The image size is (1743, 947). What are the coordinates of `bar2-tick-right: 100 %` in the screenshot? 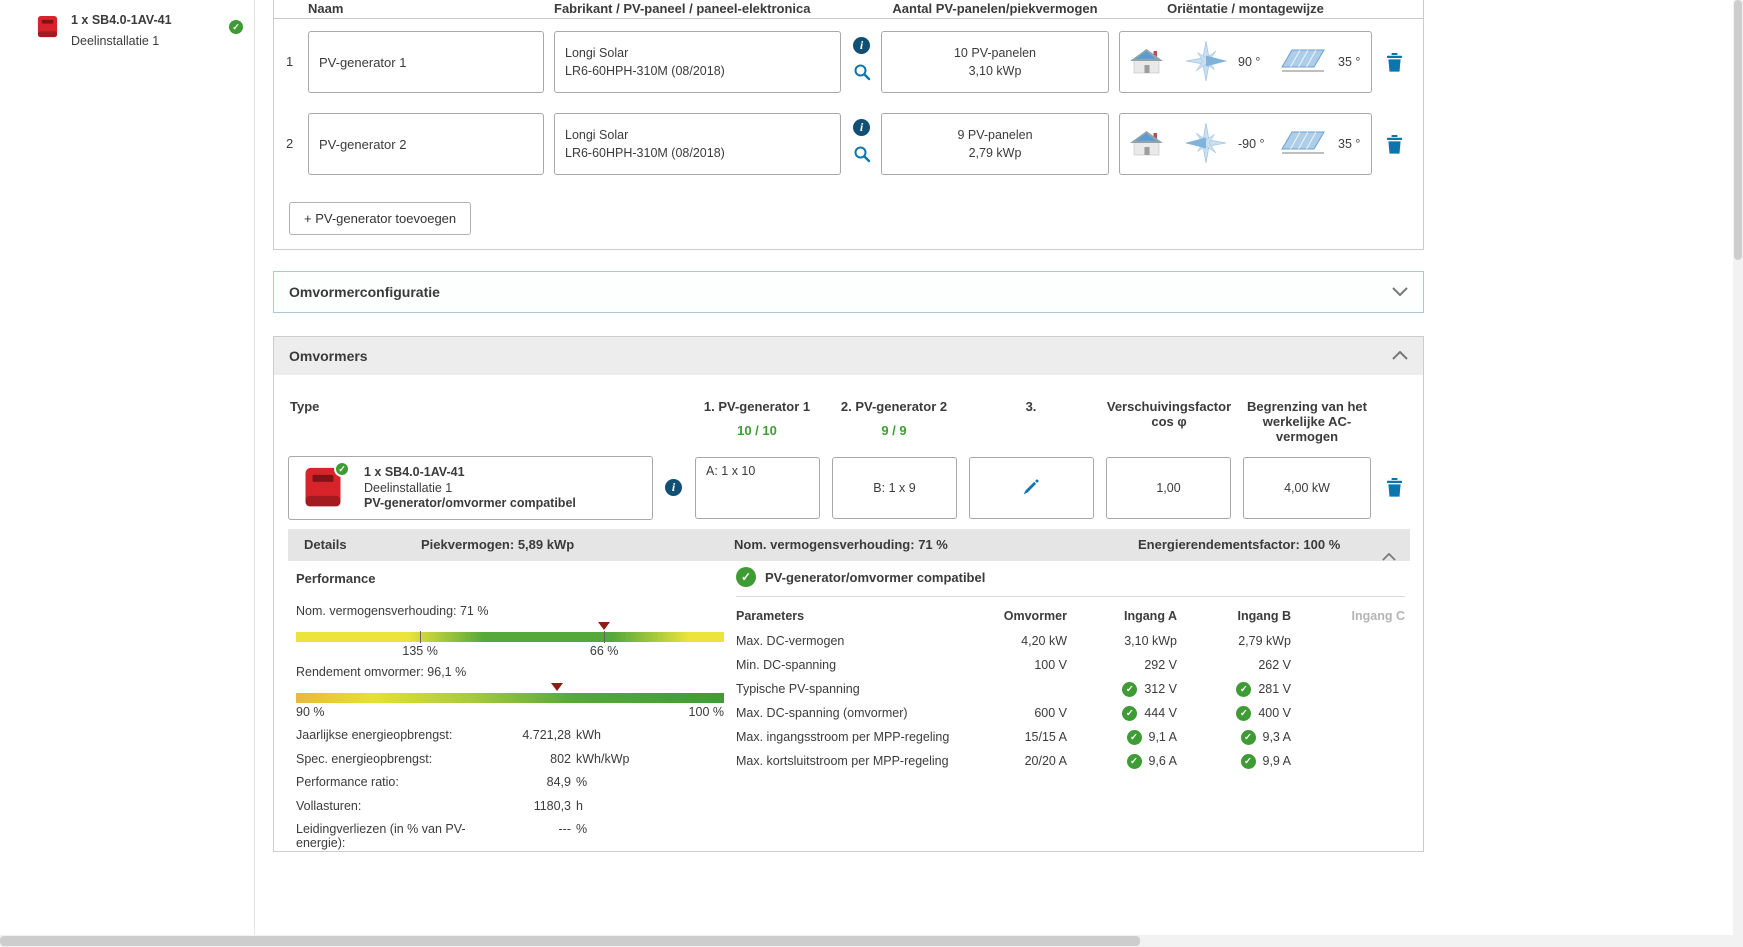 It's located at (706, 712).